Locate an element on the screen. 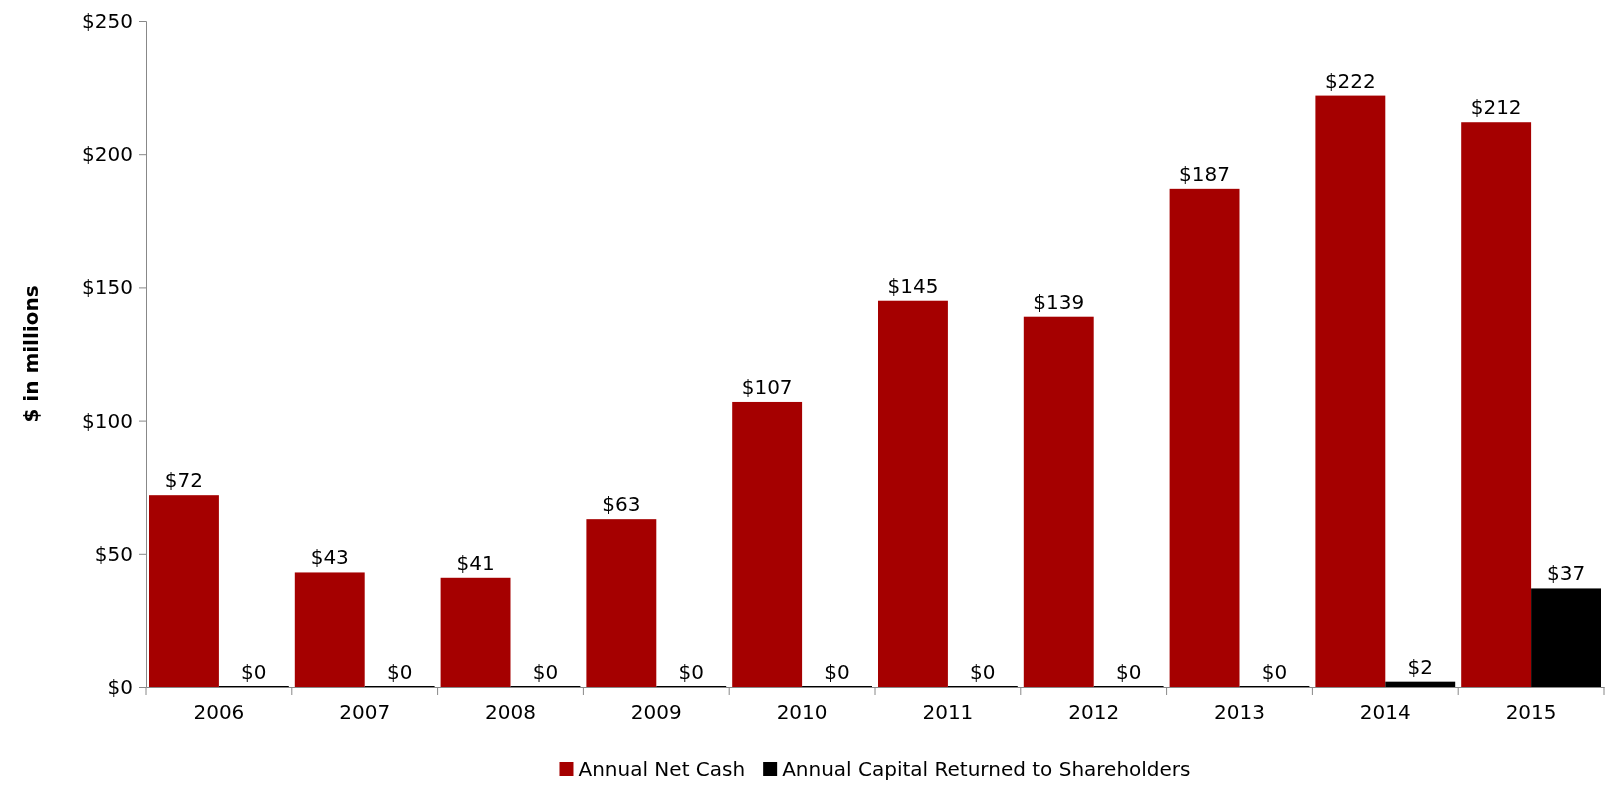  data-label: $107 is located at coordinates (767, 386).